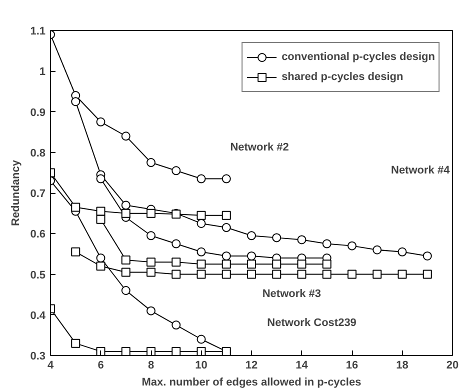 The image size is (474, 391). What do you see at coordinates (151, 366) in the screenshot?
I see `x-tick-label: 8` at bounding box center [151, 366].